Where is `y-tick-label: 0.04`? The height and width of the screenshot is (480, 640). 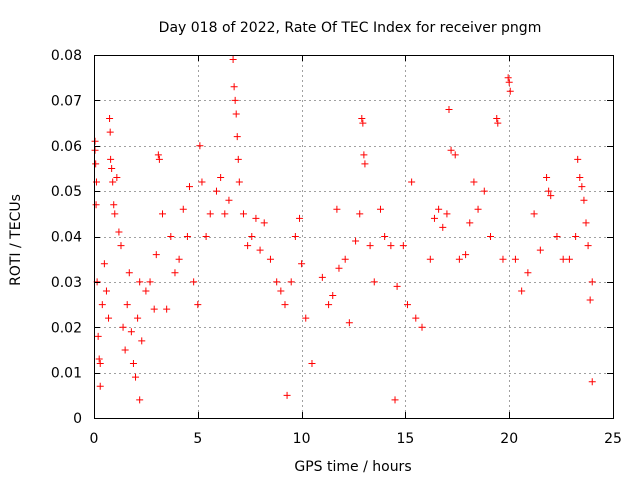 y-tick-label: 0.04 is located at coordinates (66, 238).